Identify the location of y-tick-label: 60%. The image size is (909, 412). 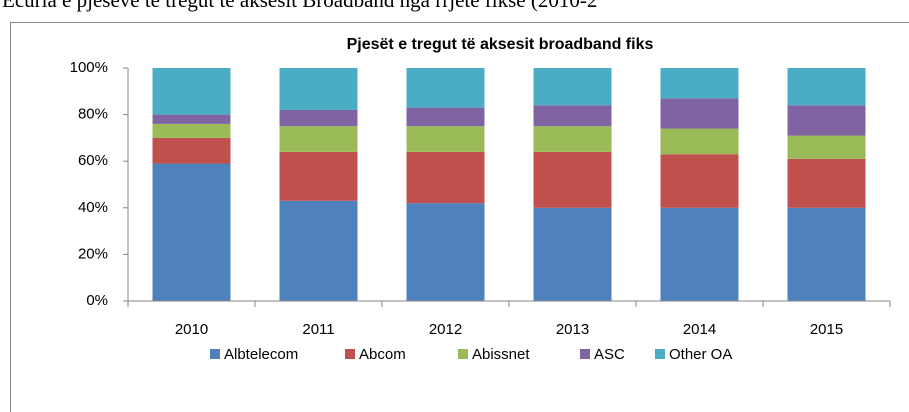
(93, 160).